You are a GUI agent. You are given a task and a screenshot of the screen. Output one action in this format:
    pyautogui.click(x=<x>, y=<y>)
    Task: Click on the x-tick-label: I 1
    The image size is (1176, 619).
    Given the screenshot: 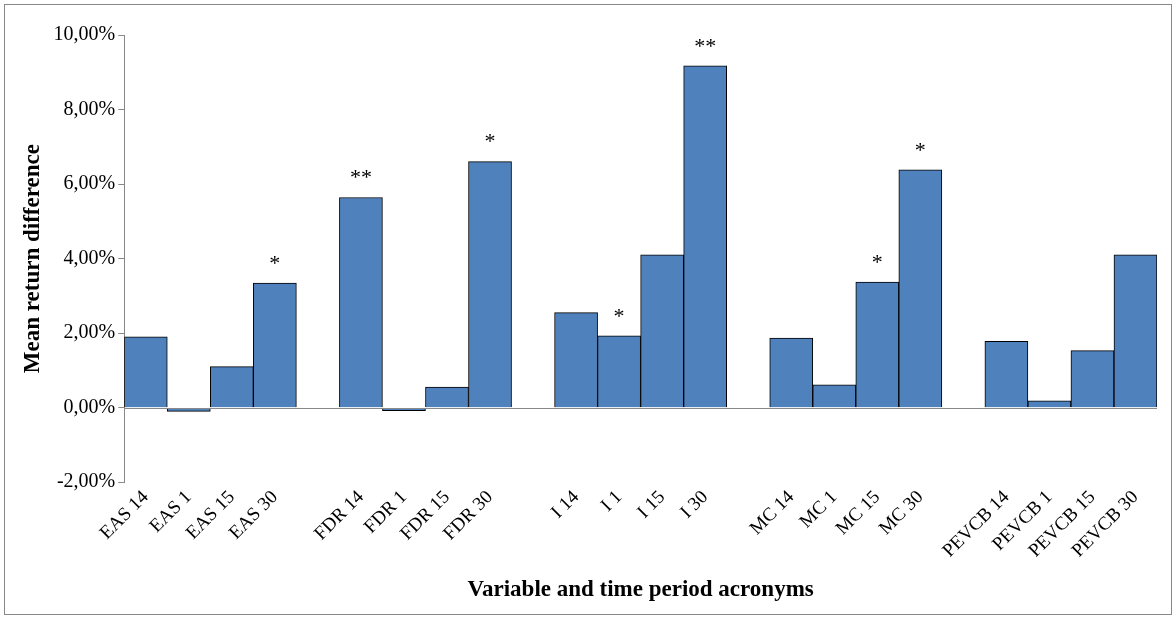 What is the action you would take?
    pyautogui.click(x=611, y=500)
    